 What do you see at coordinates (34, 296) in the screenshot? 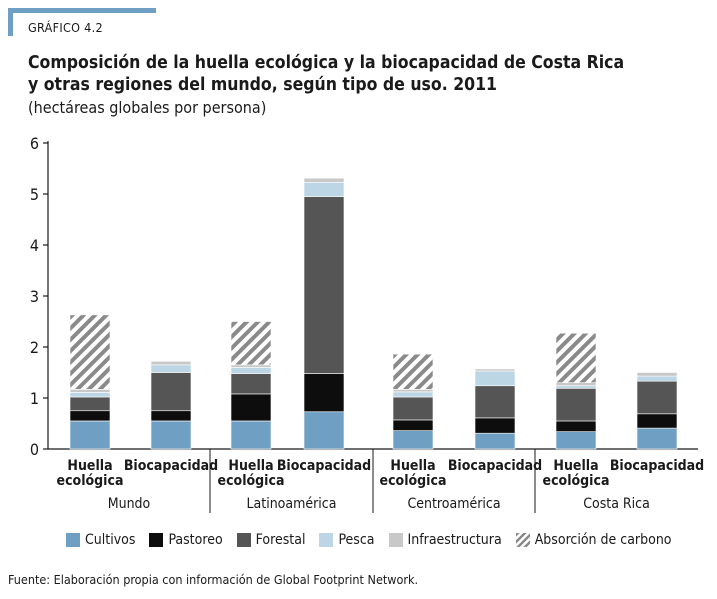
I see `y-tick-label: 3` at bounding box center [34, 296].